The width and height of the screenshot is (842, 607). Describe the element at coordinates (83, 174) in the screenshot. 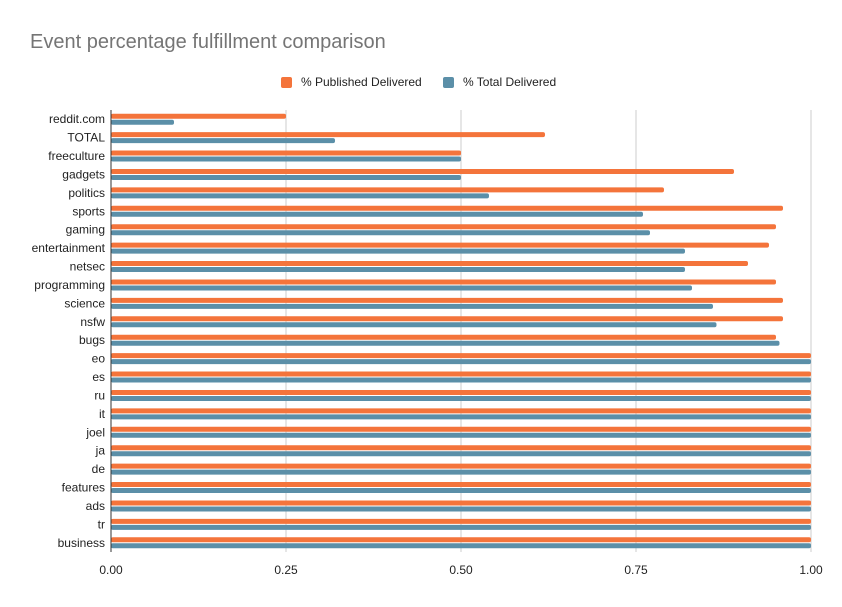

I see `category-label: gadgets` at that location.